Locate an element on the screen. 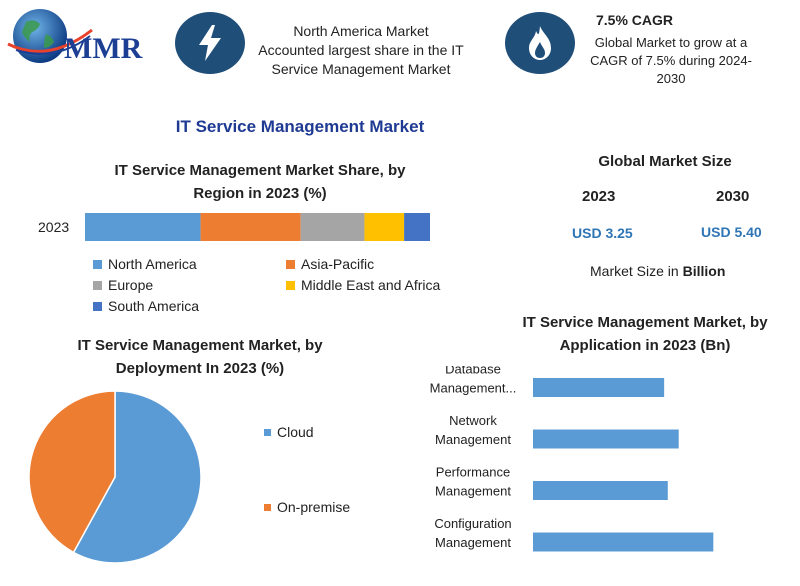 This screenshot has width=800, height=586. legend-label: Europe is located at coordinates (131, 285).